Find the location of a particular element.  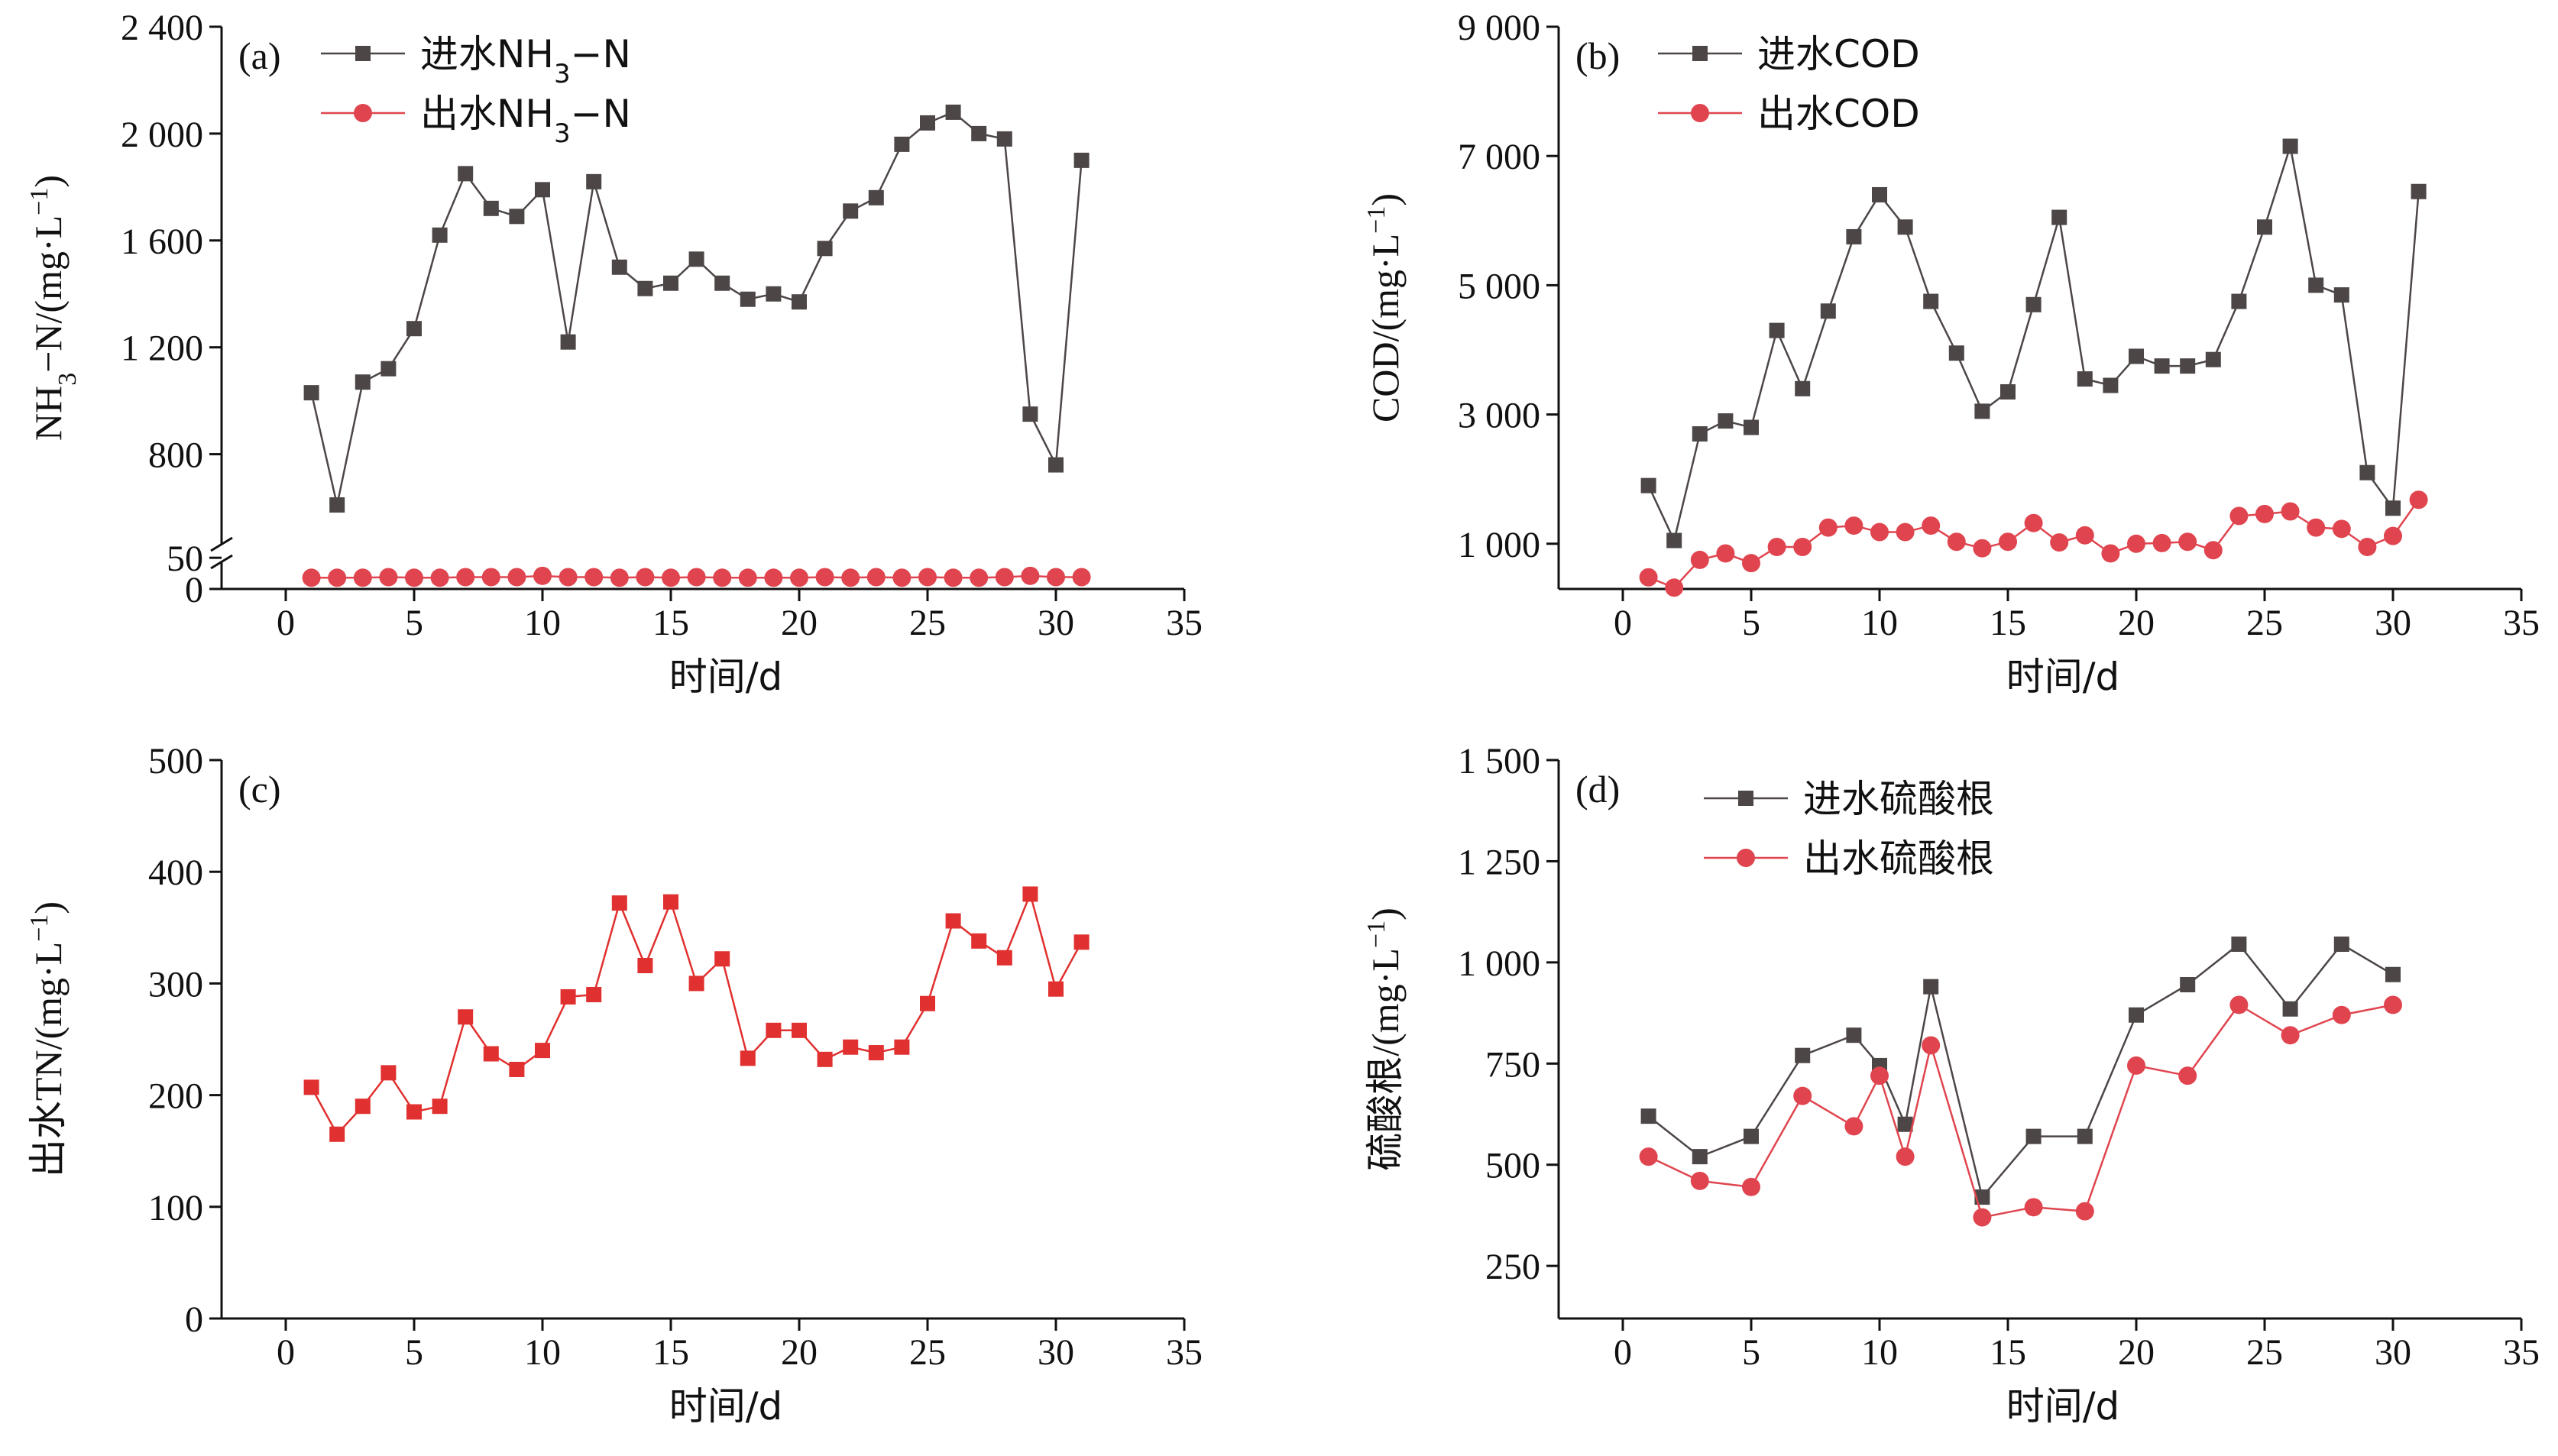

y-tick-label: 500 is located at coordinates (1512, 1166).